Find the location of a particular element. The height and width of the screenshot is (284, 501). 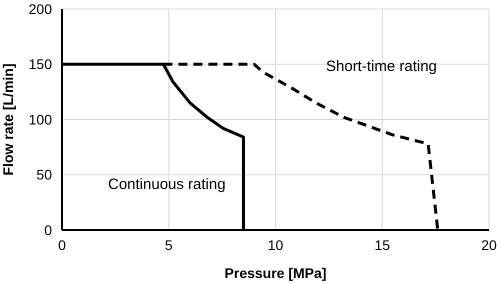

y-axis-title: Flow rate [L/min] is located at coordinates (8, 120).